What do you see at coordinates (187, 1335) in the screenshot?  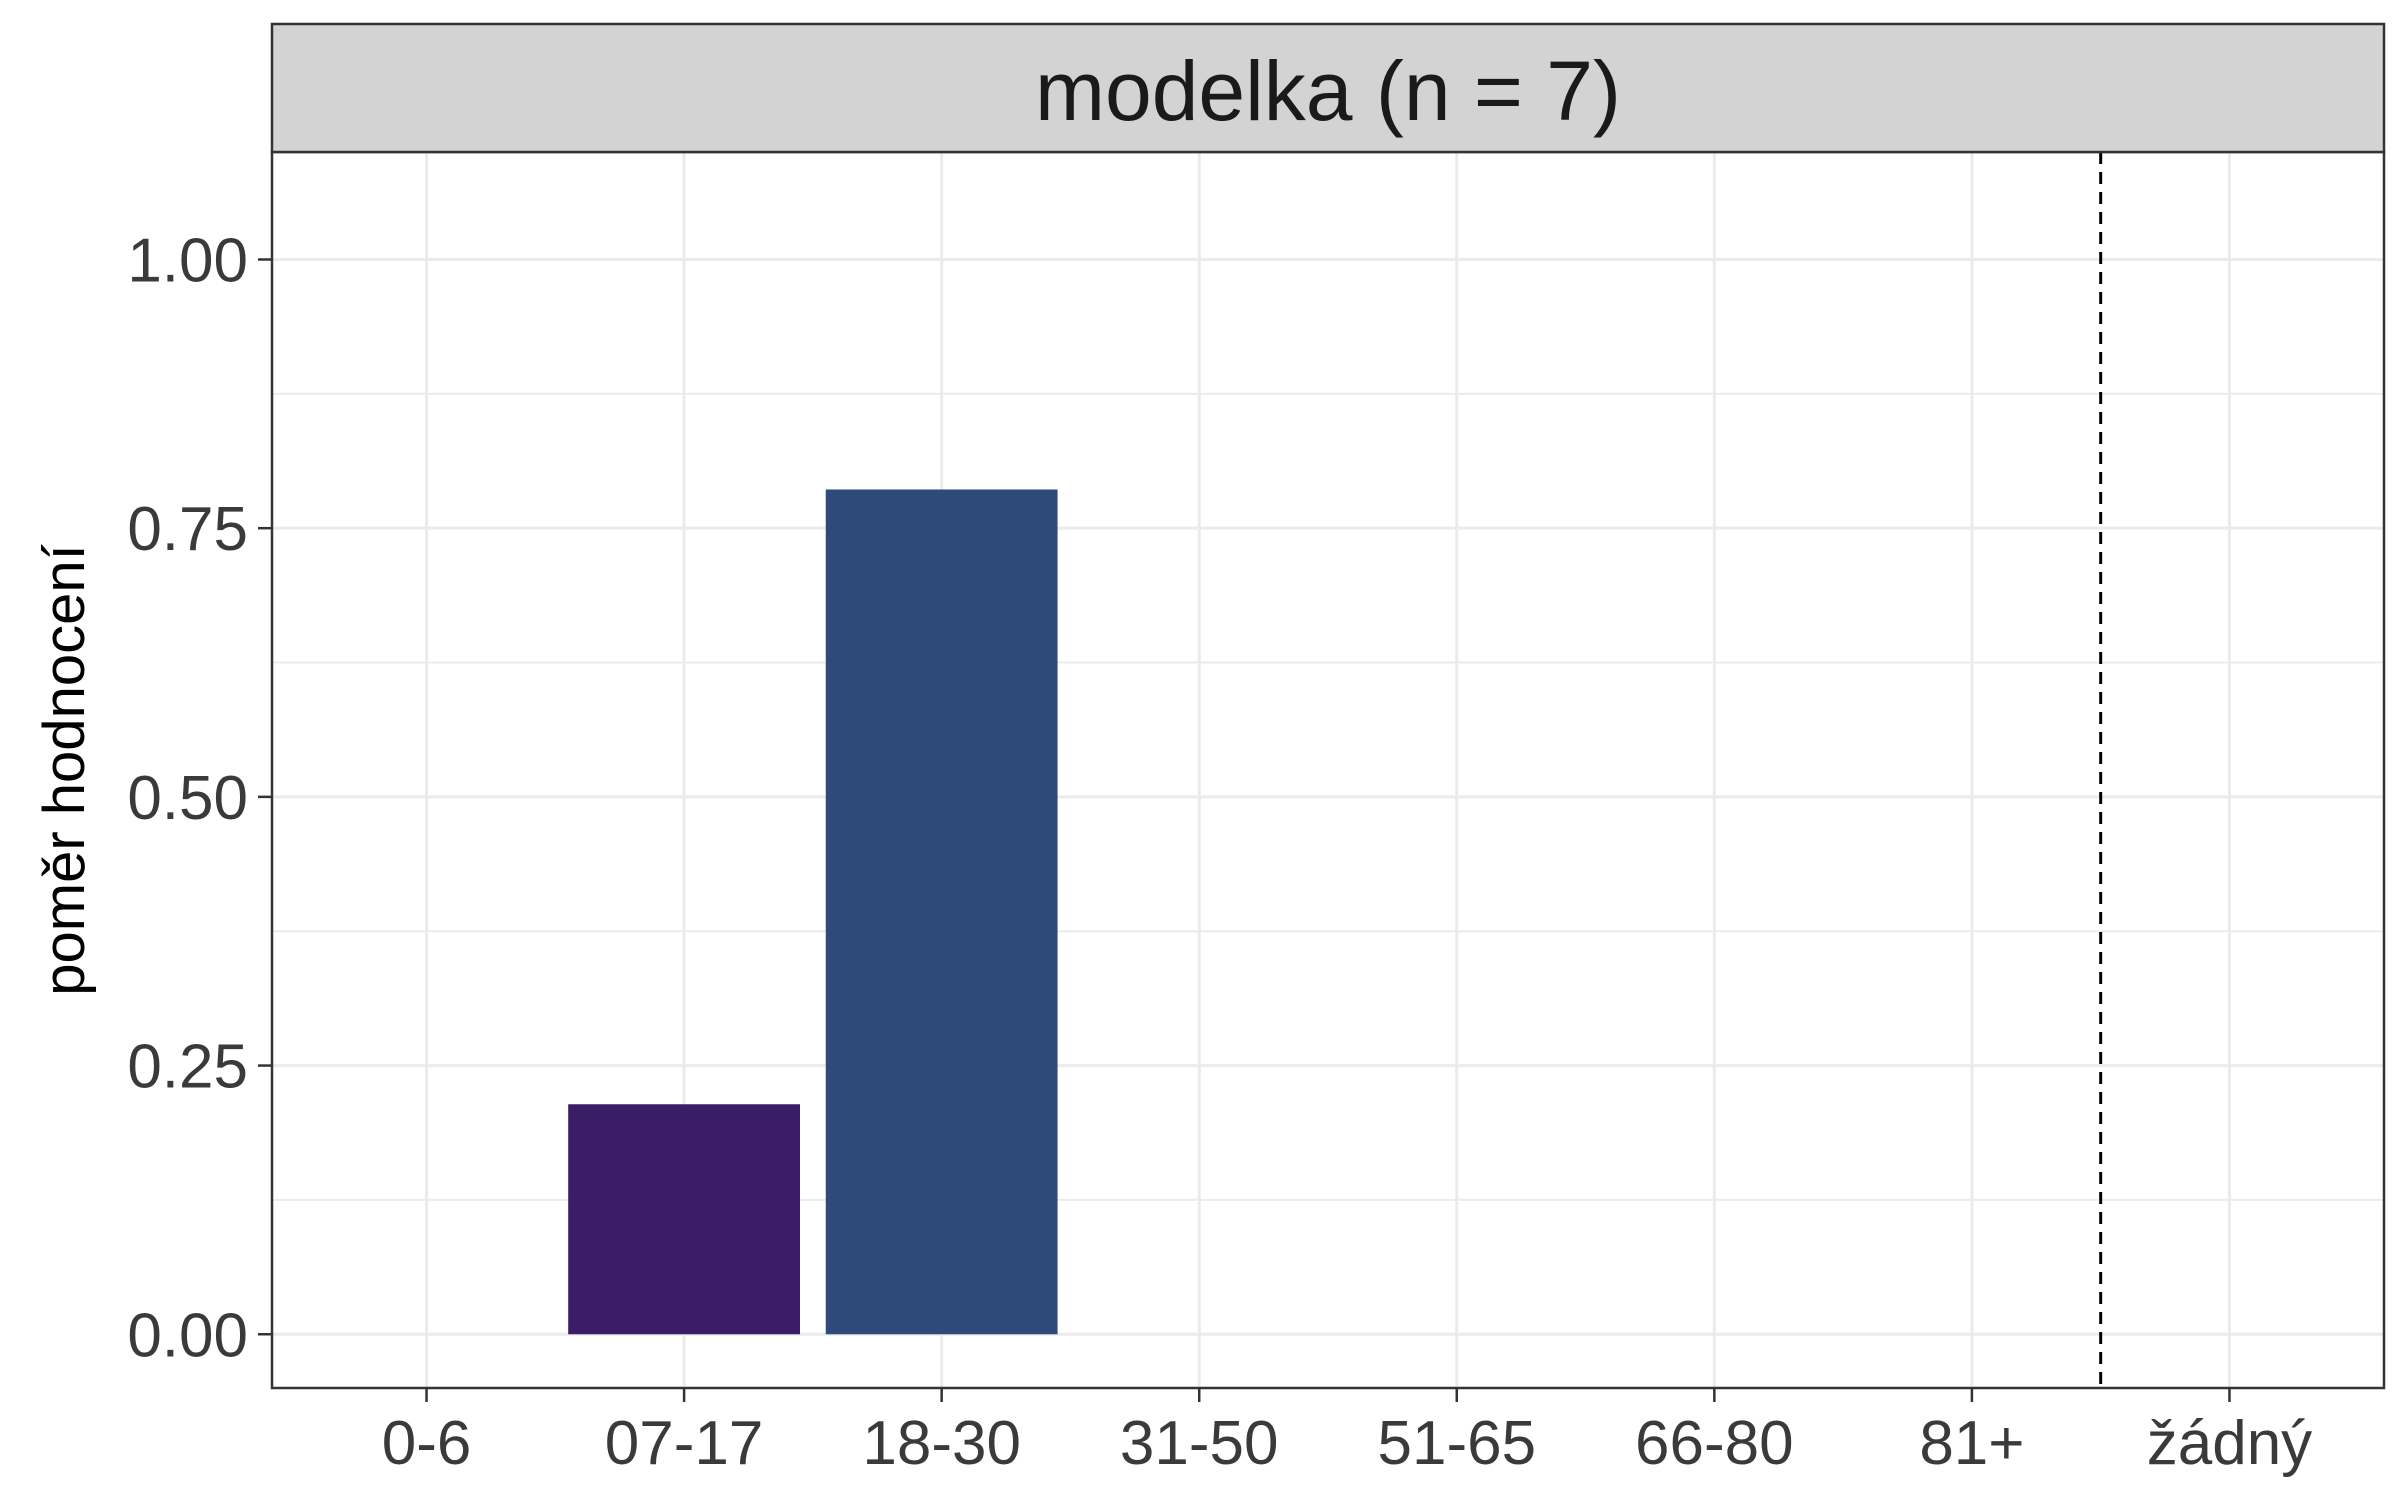 I see `y-tick-label: 0.00` at bounding box center [187, 1335].